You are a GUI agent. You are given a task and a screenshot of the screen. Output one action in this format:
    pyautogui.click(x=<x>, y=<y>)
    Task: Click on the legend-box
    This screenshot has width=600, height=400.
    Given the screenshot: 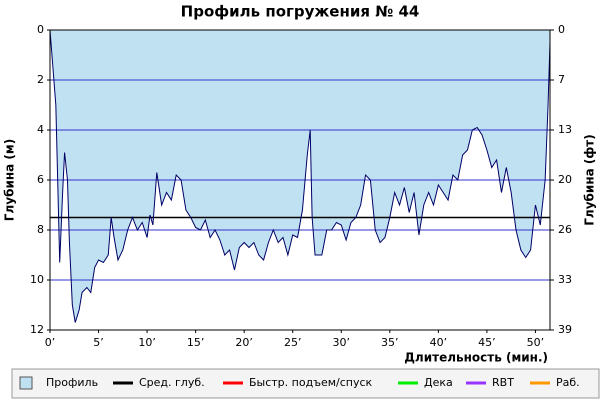 What is the action you would take?
    pyautogui.click(x=305, y=383)
    